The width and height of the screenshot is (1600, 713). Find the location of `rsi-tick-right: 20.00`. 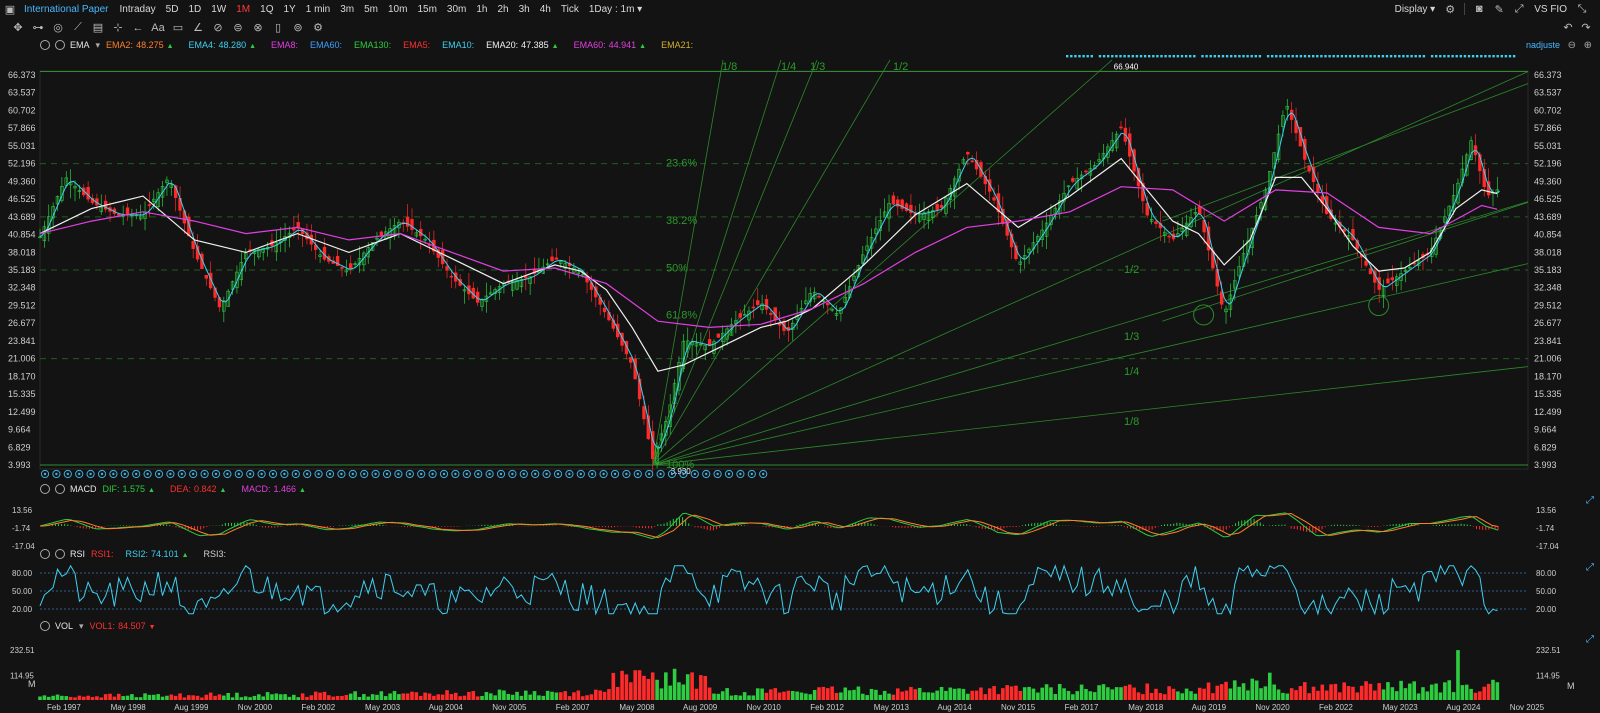

rsi-tick-right: 20.00 is located at coordinates (1546, 609).